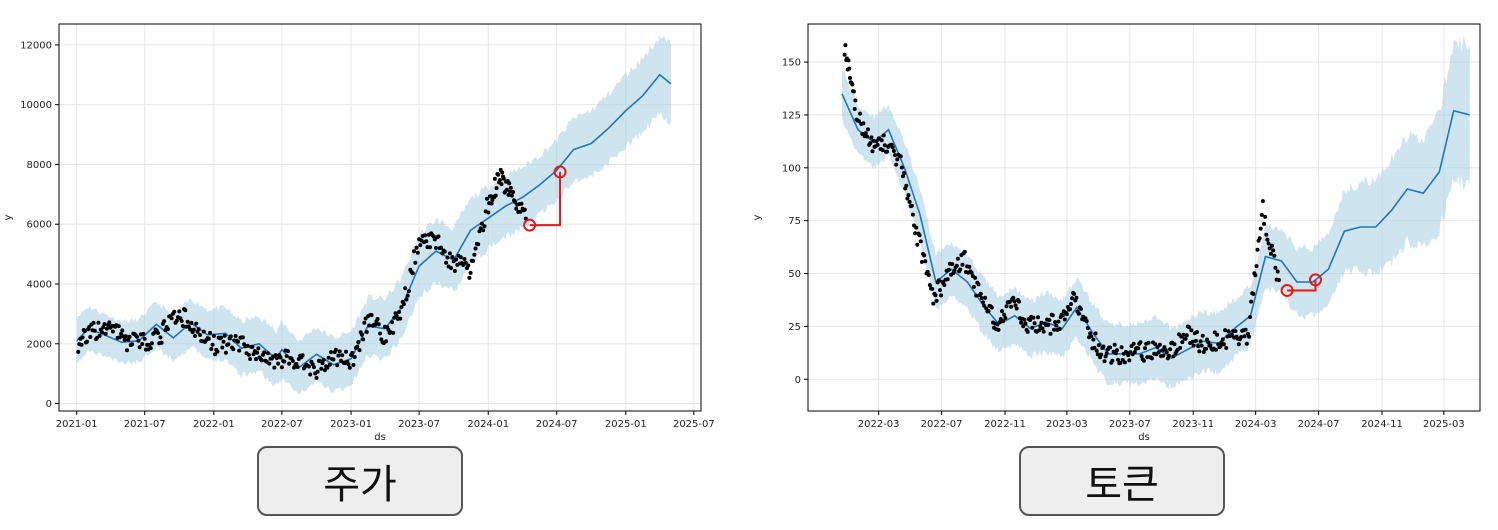  What do you see at coordinates (380, 437) in the screenshot?
I see `x-axis-label: ds` at bounding box center [380, 437].